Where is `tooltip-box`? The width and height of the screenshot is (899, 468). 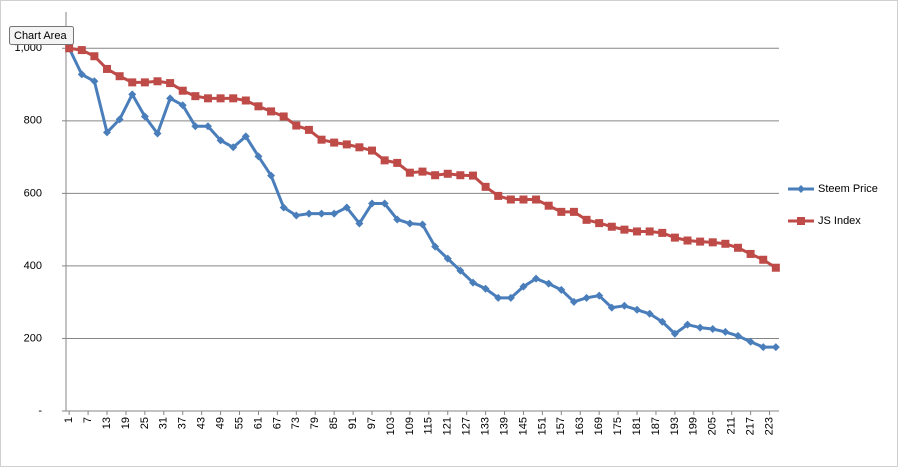
tooltip-box is located at coordinates (41, 35).